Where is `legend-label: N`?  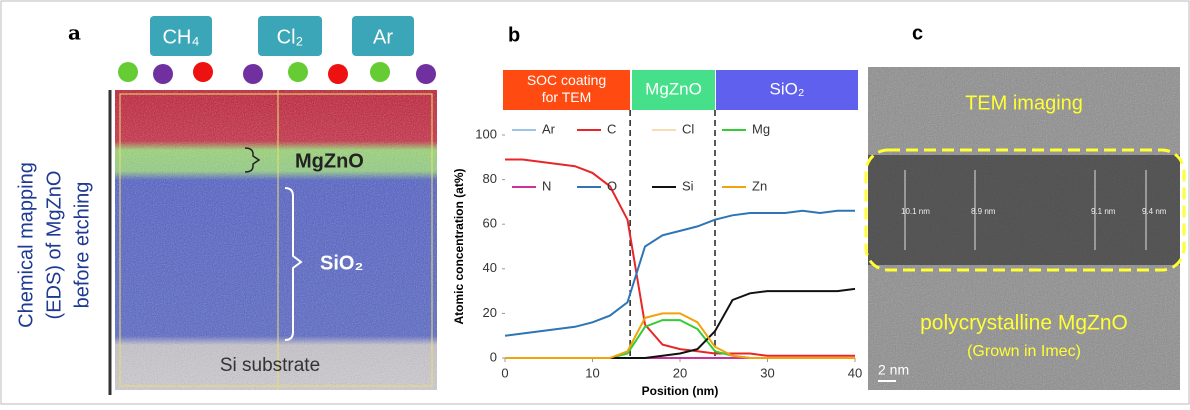 legend-label: N is located at coordinates (546, 185).